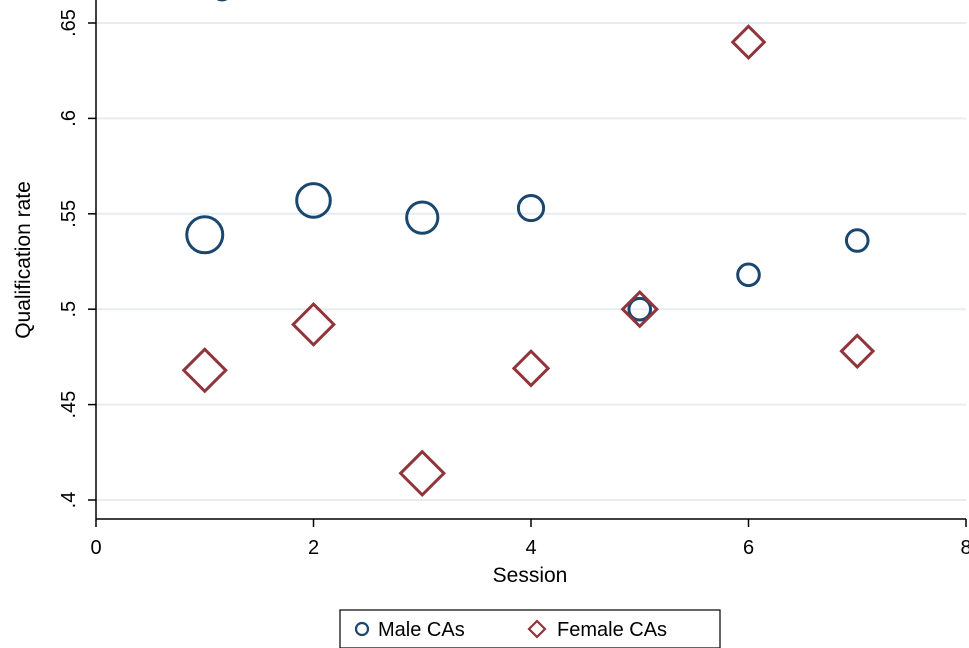 The width and height of the screenshot is (969, 648). What do you see at coordinates (537, 629) in the screenshot?
I see `legend-marker-diamond` at bounding box center [537, 629].